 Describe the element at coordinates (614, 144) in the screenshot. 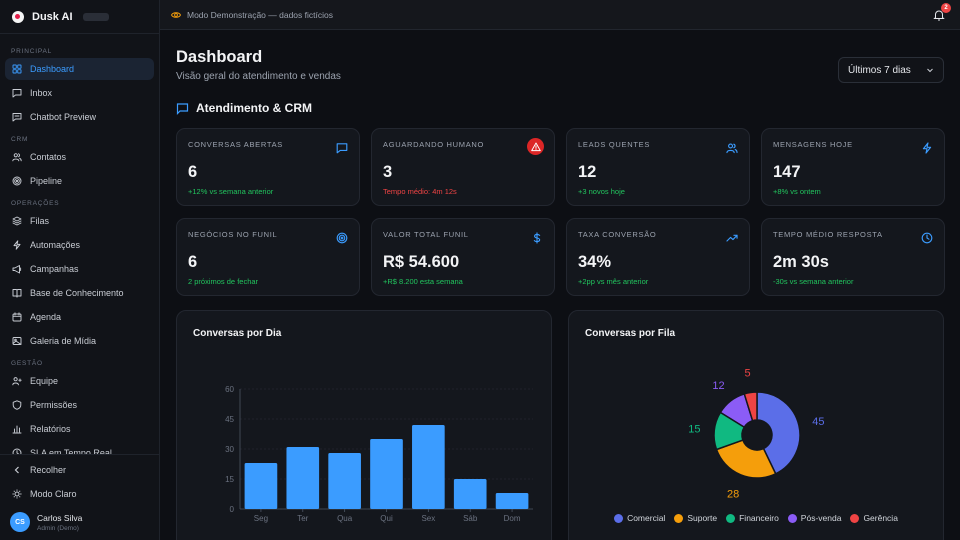

I see `card-label: LEADS QUENTES` at that location.